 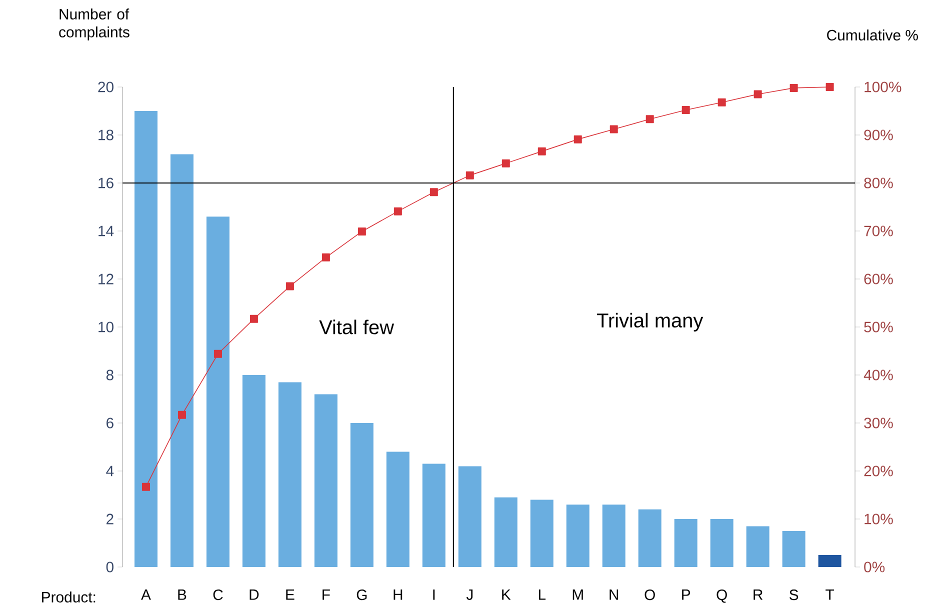 I want to click on x-tick-label: I, so click(x=434, y=595).